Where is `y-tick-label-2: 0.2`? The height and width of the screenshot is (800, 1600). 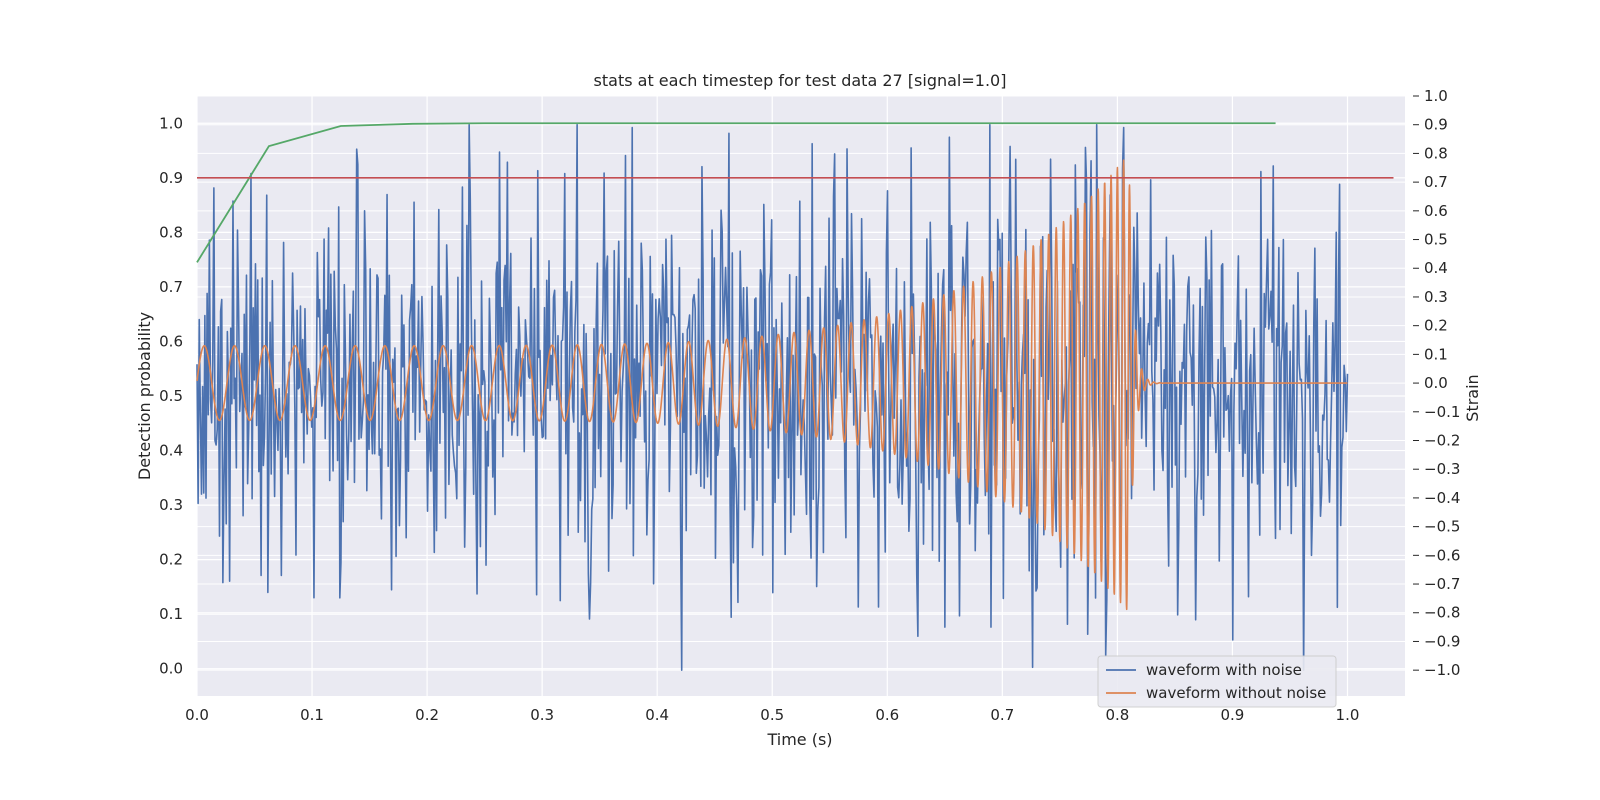
y-tick-label-2: 0.2 is located at coordinates (171, 560).